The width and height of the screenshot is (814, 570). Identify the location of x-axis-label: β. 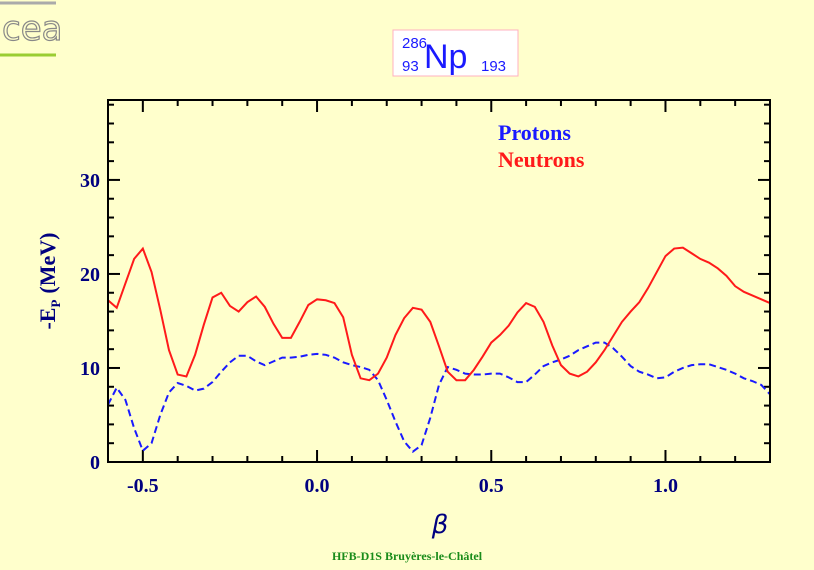
(440, 525).